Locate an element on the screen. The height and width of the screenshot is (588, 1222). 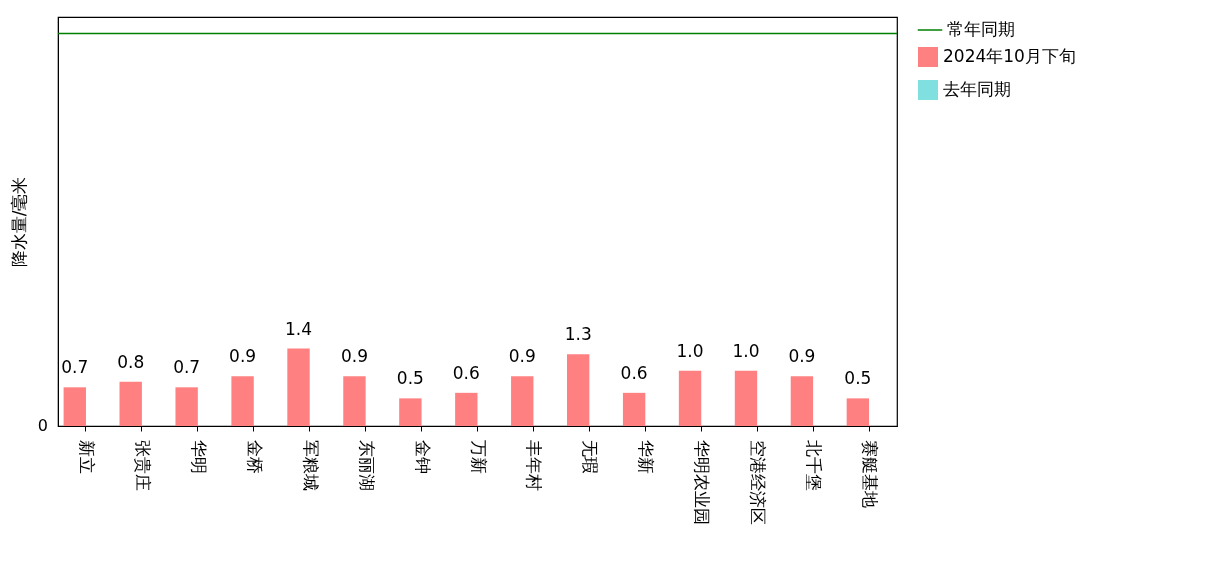
data-label: 1.3 is located at coordinates (578, 334).